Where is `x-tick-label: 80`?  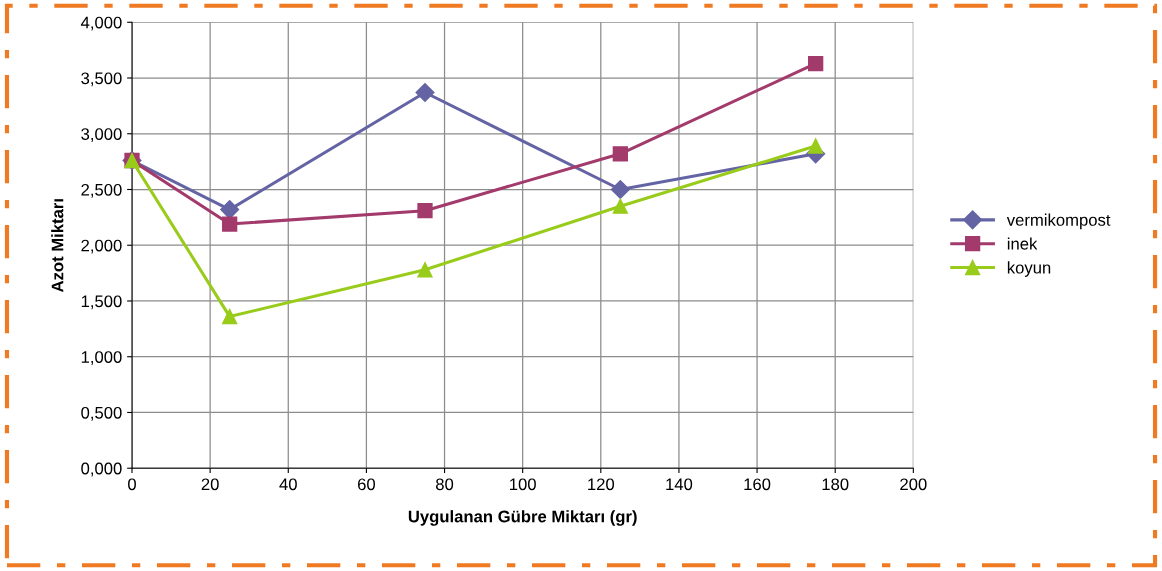
x-tick-label: 80 is located at coordinates (444, 484).